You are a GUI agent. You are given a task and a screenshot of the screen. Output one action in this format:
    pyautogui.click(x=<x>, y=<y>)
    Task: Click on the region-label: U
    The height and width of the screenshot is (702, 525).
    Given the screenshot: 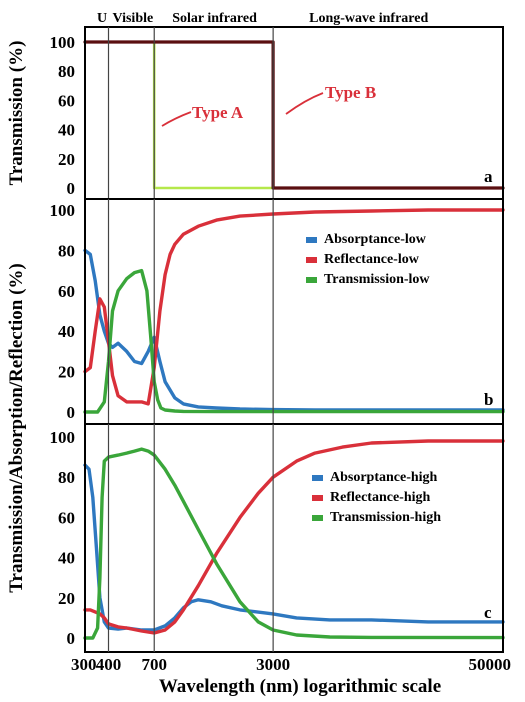 What is the action you would take?
    pyautogui.click(x=102, y=18)
    